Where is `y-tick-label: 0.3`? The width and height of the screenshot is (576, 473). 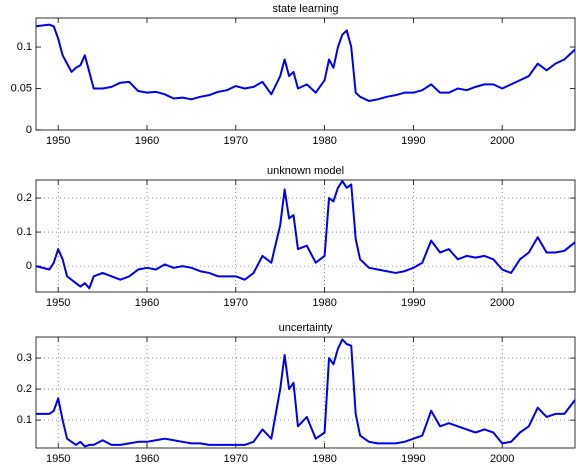 y-tick-label: 0.3 is located at coordinates (24, 358).